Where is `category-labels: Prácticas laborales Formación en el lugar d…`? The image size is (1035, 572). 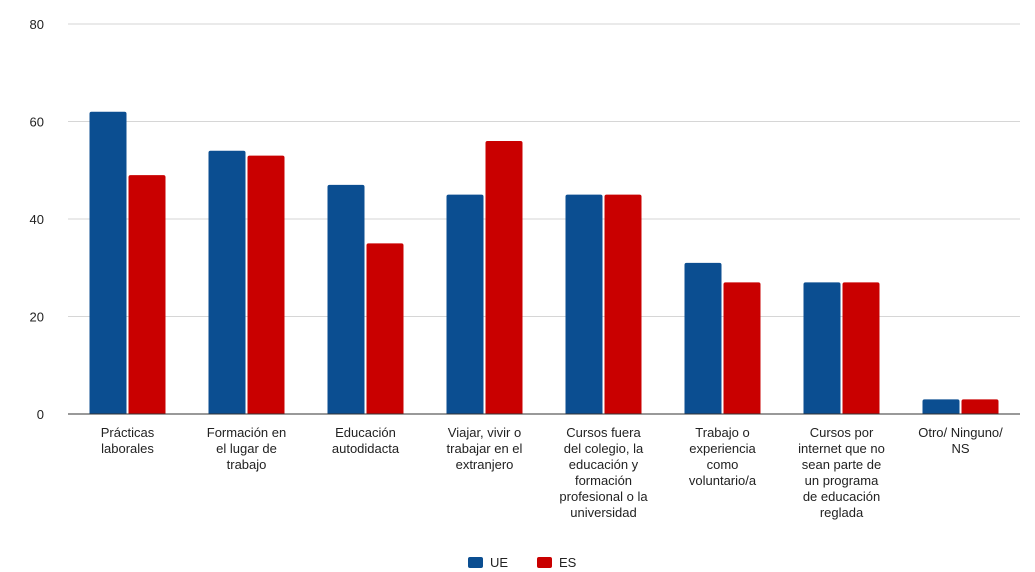 category-labels: Prácticas laborales Formación en el lugar d… is located at coordinates (552, 472).